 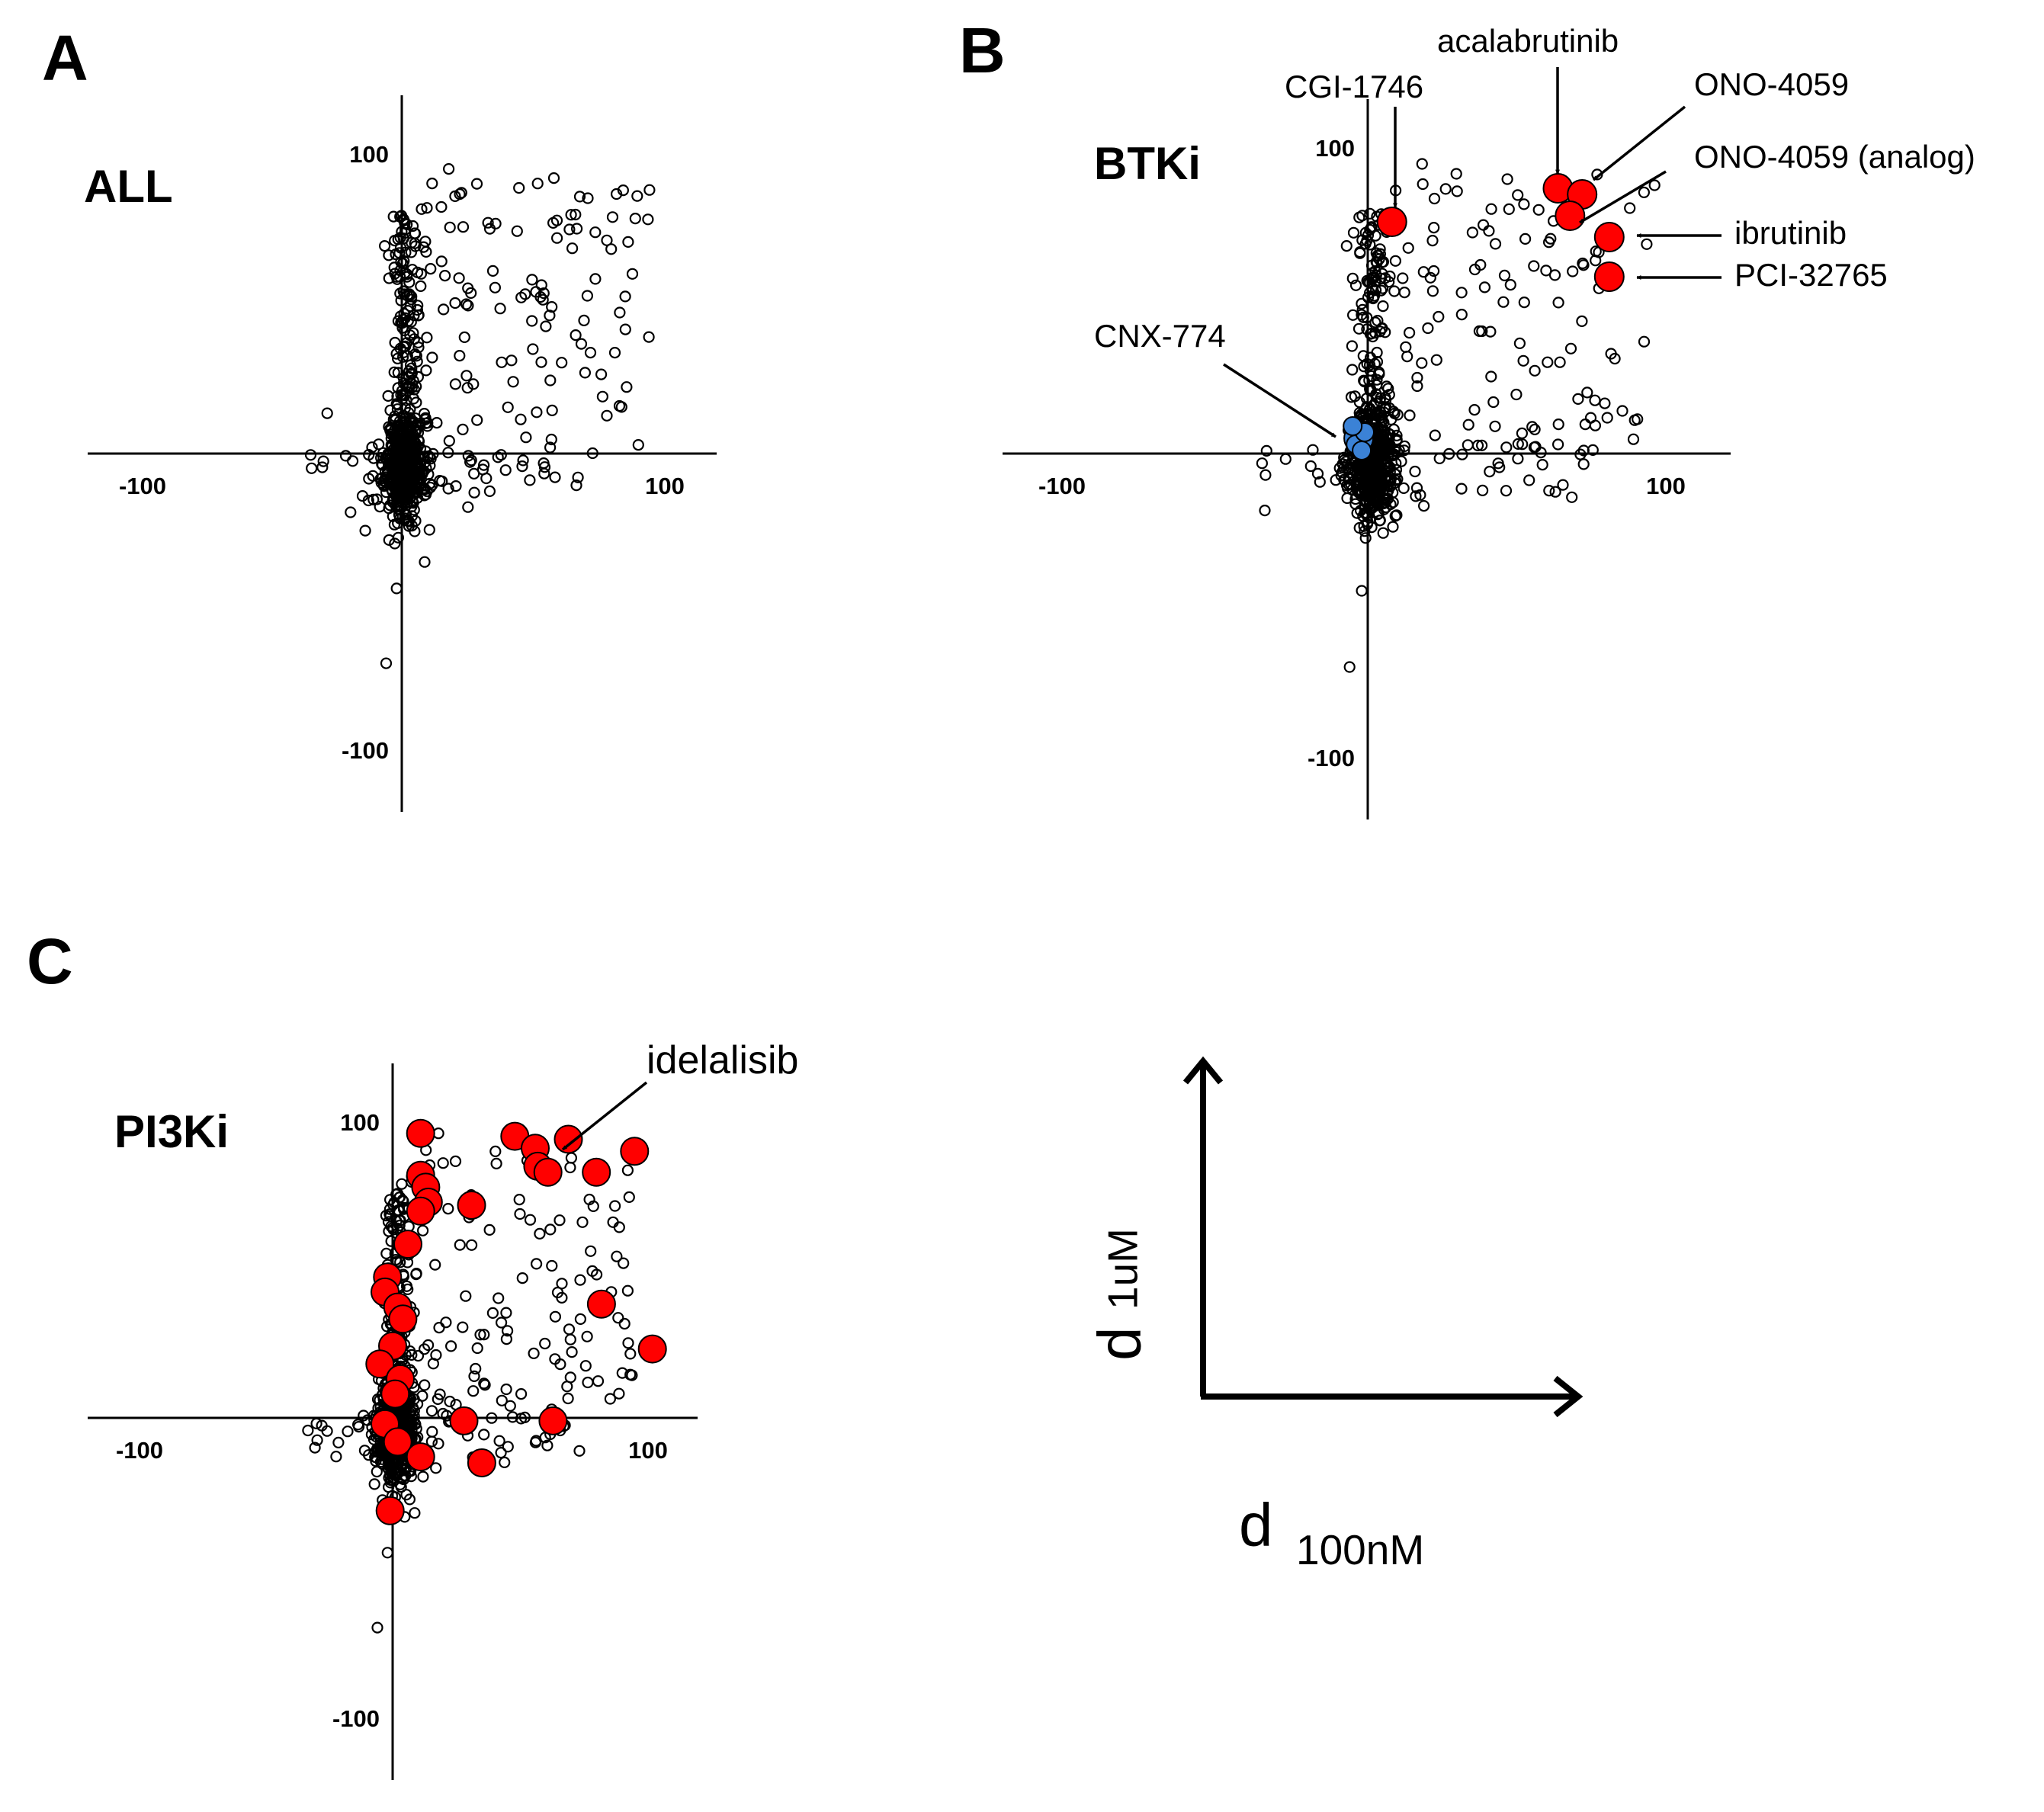 I want to click on annotation-acalabrutinib: acalabrutinib, so click(x=1528, y=41).